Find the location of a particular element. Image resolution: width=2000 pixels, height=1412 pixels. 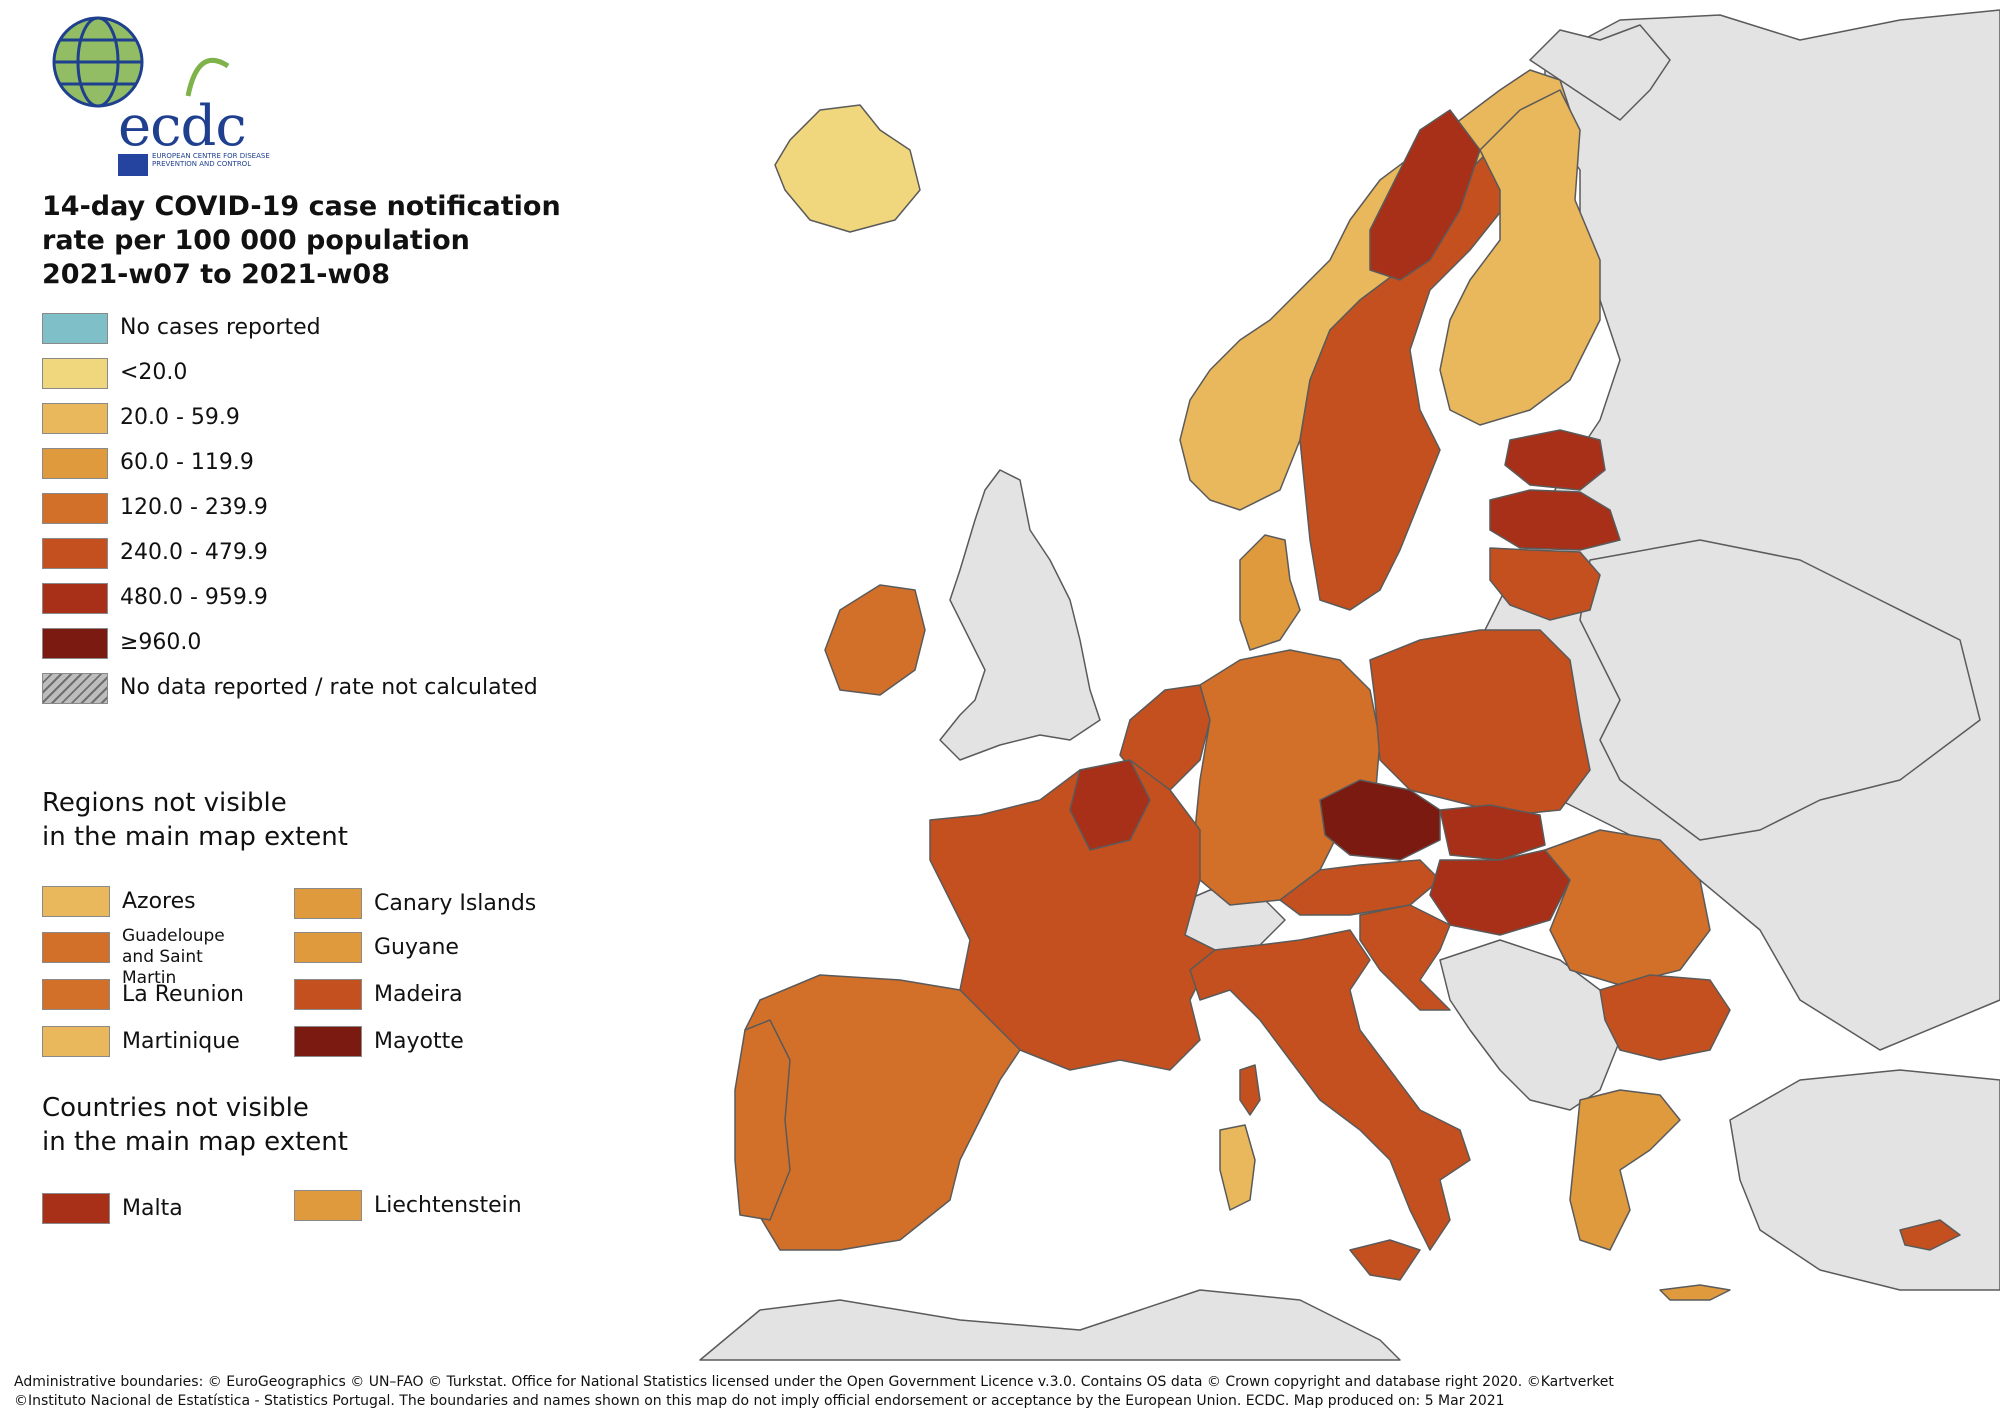

turkey is located at coordinates (1864, 1180).